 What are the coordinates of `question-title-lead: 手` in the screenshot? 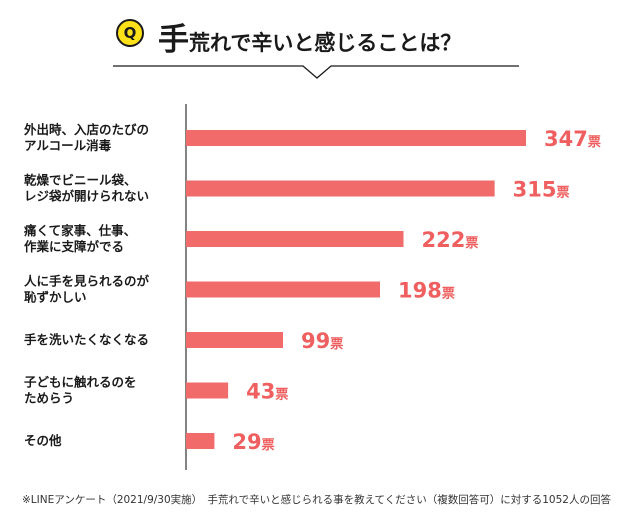 It's located at (173, 40).